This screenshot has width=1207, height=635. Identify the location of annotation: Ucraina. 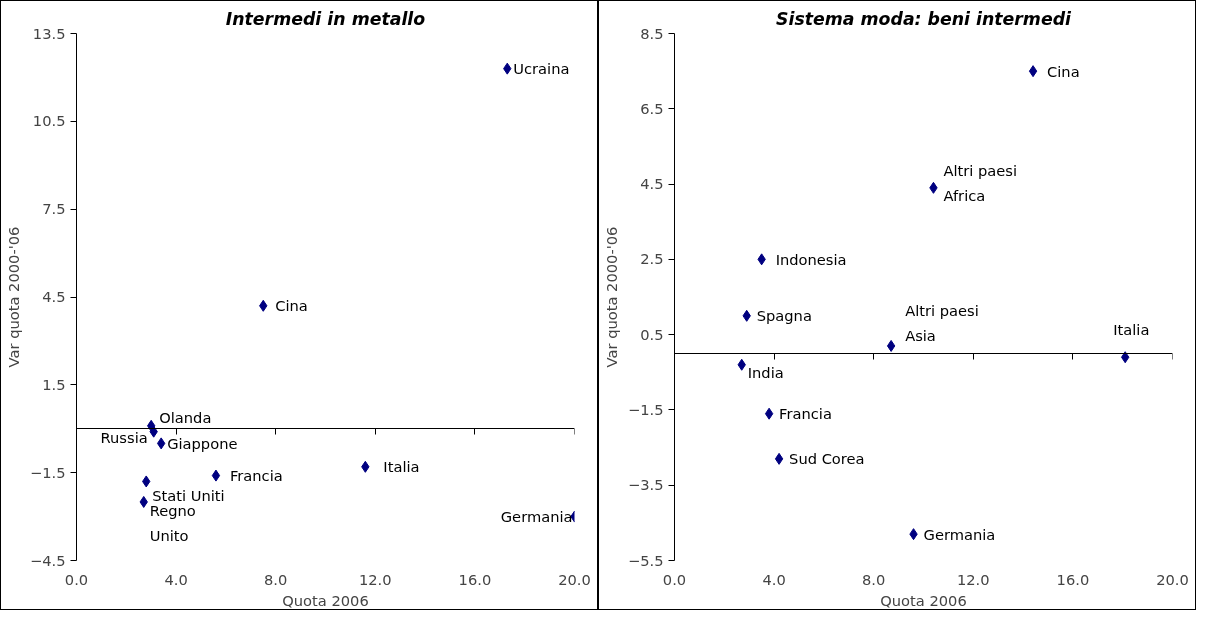
(541, 69).